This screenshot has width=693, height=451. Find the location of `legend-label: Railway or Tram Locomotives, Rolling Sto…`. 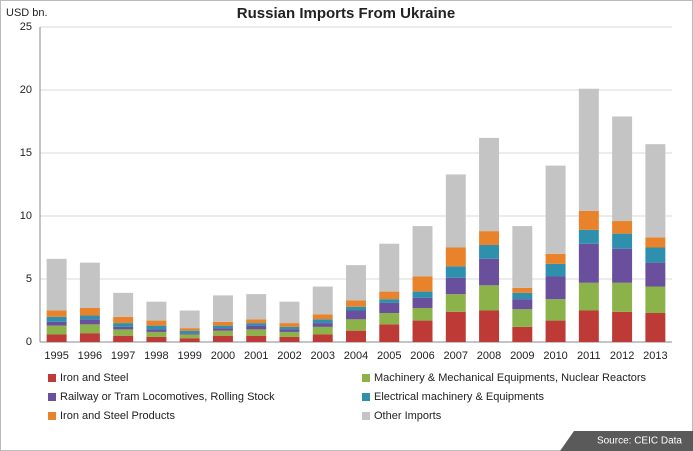

legend-label: Railway or Tram Locomotives, Rolling Sto… is located at coordinates (167, 397).